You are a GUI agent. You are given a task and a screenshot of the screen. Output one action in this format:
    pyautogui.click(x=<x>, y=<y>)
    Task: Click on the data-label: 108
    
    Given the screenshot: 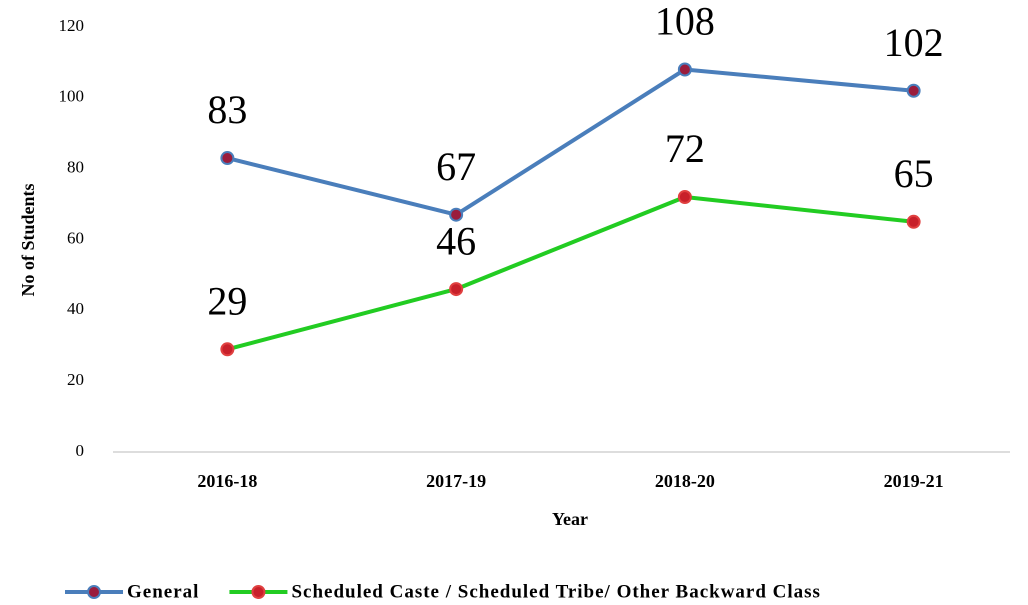 What is the action you would take?
    pyautogui.click(x=685, y=22)
    